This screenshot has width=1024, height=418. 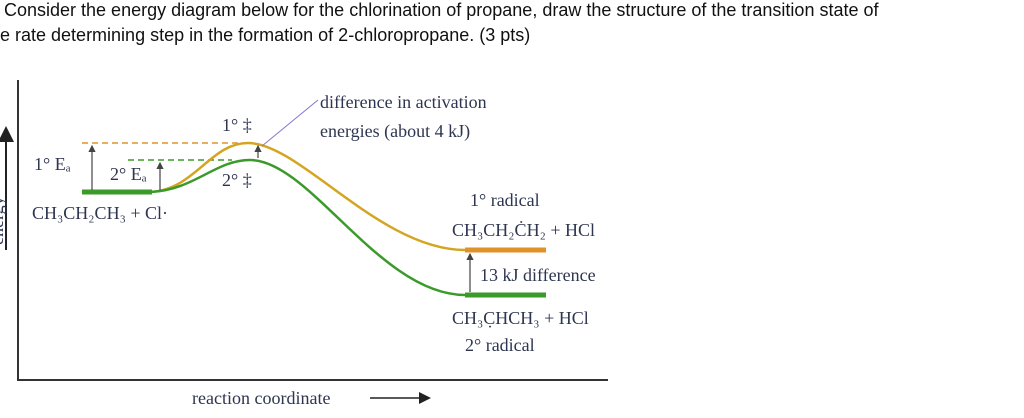 What do you see at coordinates (307, 196) in the screenshot?
I see `primary-curve` at bounding box center [307, 196].